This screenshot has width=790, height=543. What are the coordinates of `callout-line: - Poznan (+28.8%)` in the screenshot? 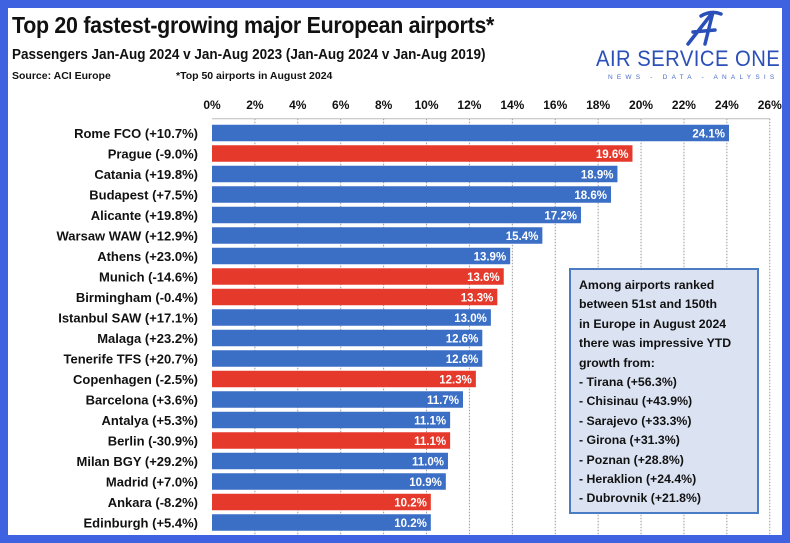 It's located at (631, 459).